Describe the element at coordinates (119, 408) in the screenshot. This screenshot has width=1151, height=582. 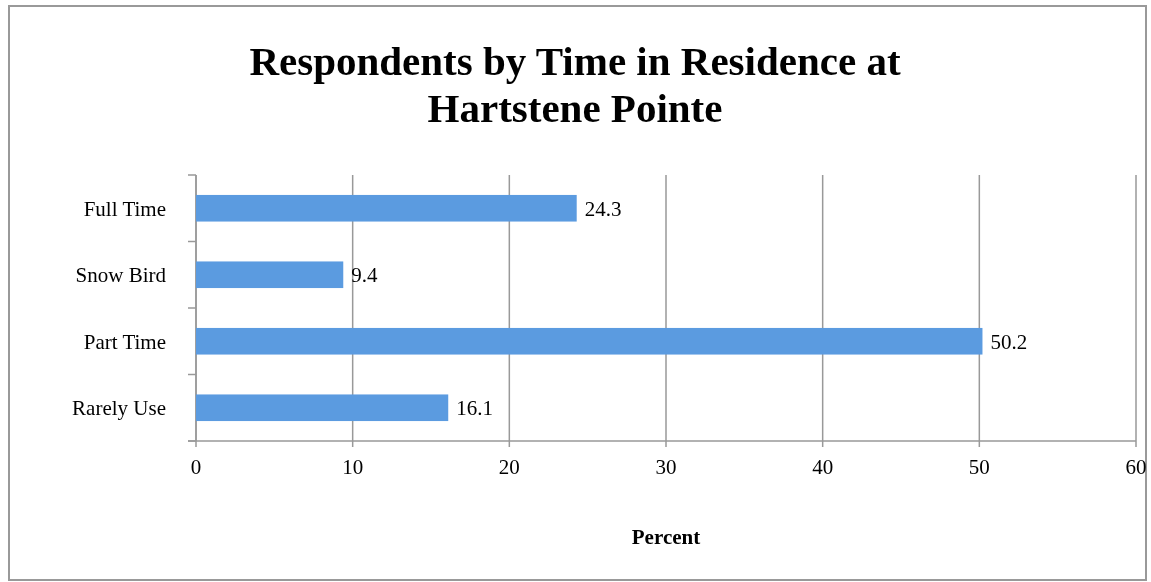
I see `y-tick-label: Rarely Use` at that location.